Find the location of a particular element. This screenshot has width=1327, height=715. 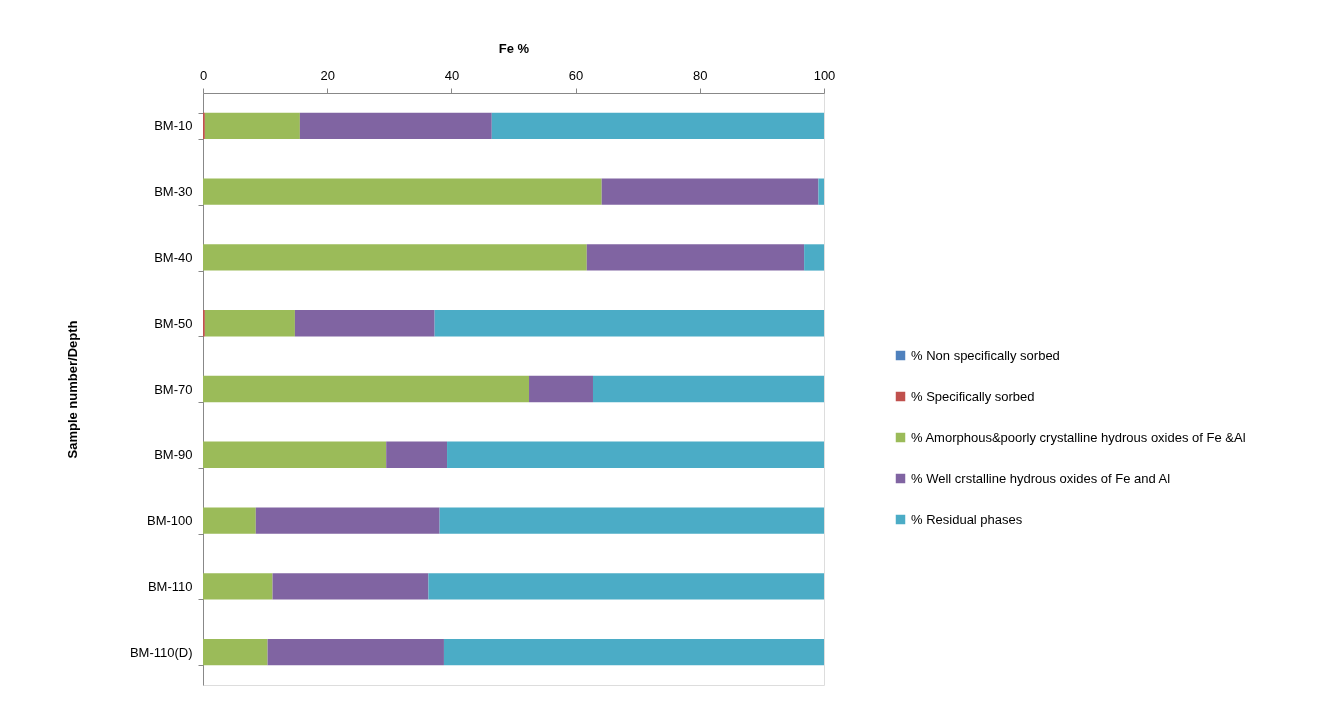

y-tick-label: BM-100 is located at coordinates (169, 521).